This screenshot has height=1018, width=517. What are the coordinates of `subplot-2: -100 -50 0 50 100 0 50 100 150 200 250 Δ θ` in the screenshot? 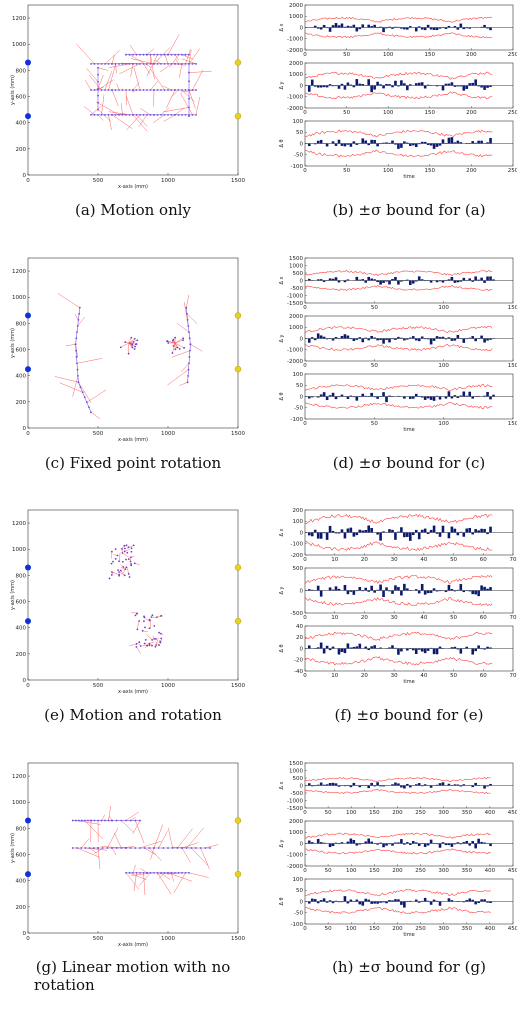 It's located at (398, 146).